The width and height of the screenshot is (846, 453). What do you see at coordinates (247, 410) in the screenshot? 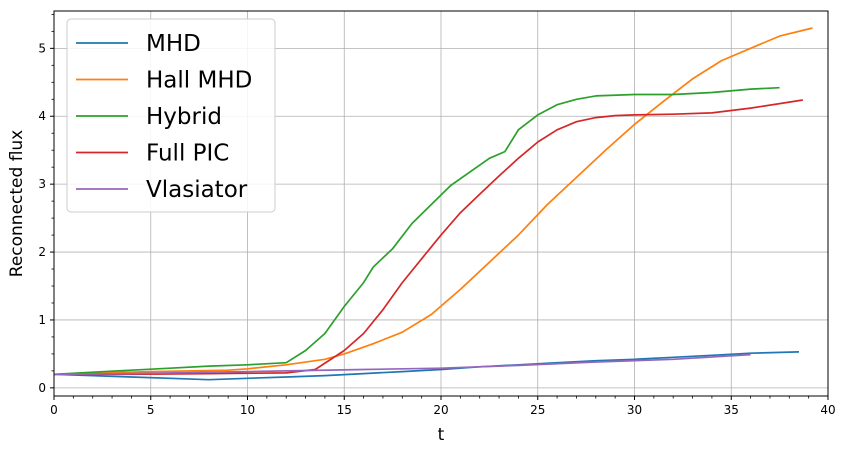
I see `x-tick-label: 10` at bounding box center [247, 410].